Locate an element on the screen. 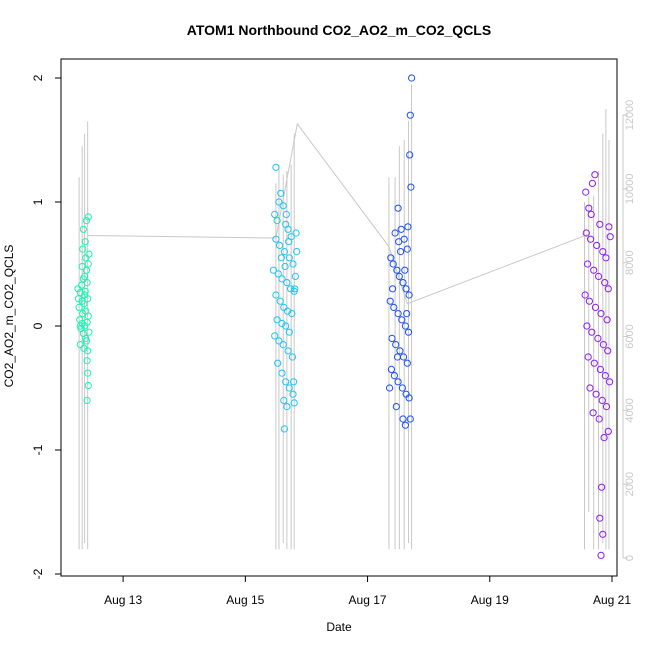 The height and width of the screenshot is (655, 650). y2-tick-label: 6000 is located at coordinates (630, 336).